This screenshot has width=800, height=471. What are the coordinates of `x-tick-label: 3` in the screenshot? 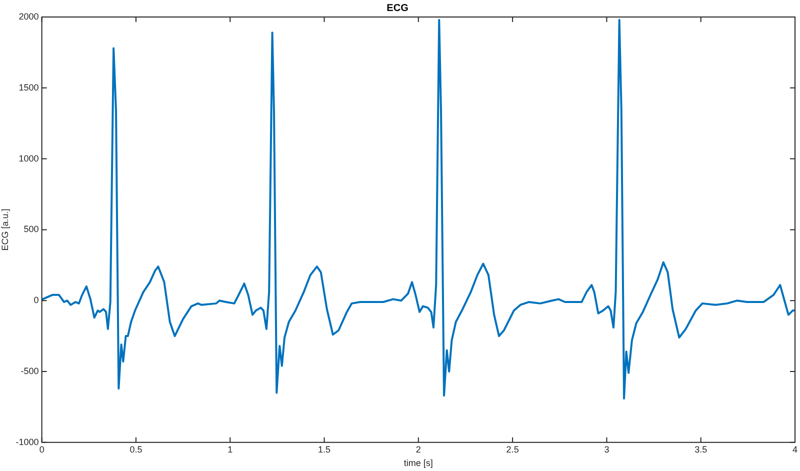 It's located at (607, 449).